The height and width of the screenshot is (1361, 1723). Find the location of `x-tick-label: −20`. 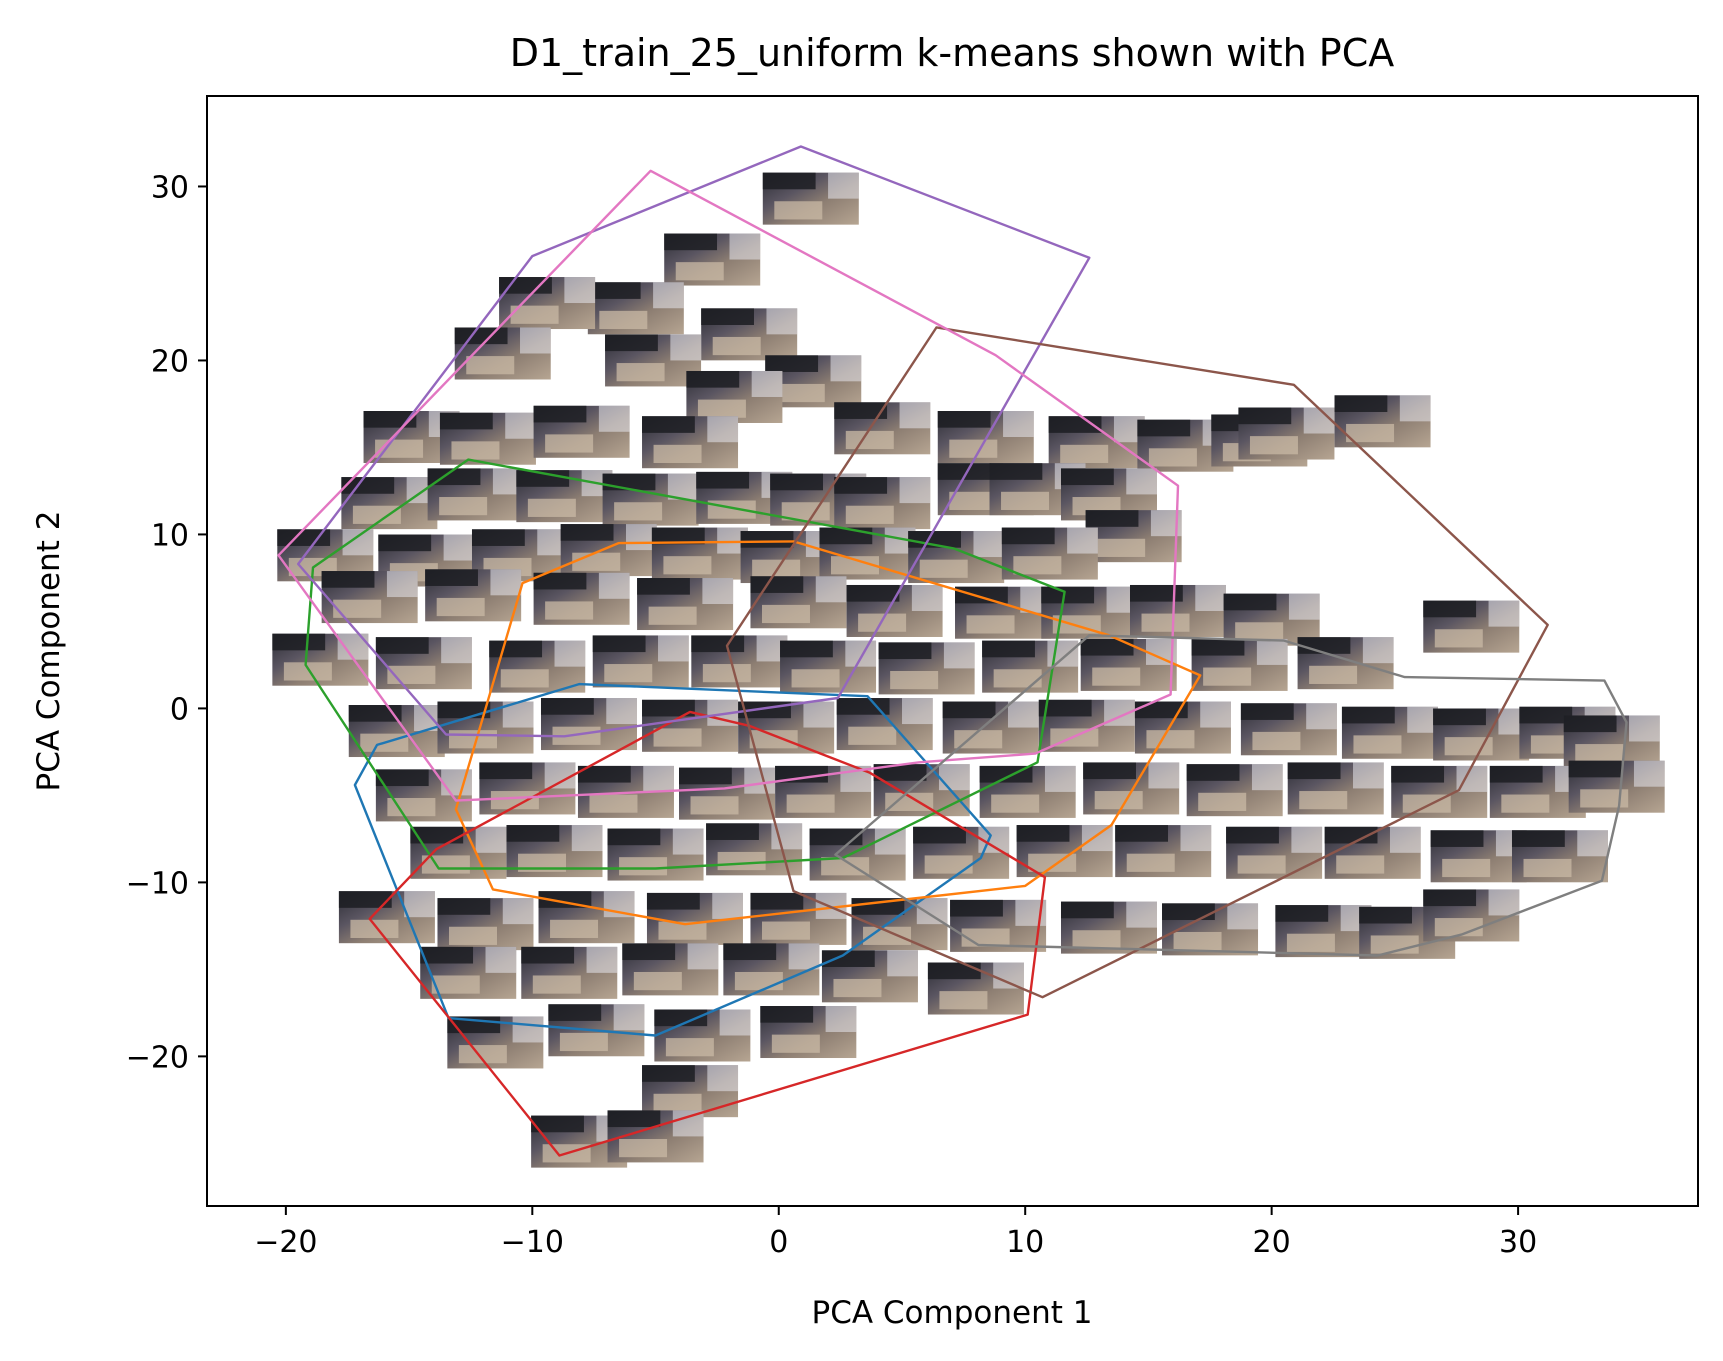

x-tick-label: −20 is located at coordinates (285, 1242).